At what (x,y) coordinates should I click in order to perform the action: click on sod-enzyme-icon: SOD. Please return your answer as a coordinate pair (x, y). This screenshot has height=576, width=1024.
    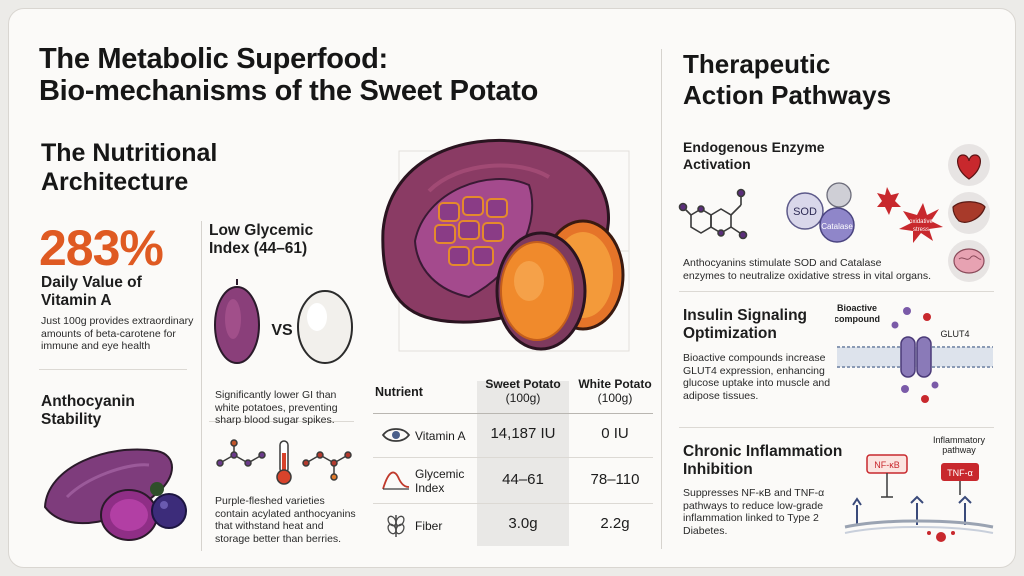
    Looking at the image, I should click on (805, 211).